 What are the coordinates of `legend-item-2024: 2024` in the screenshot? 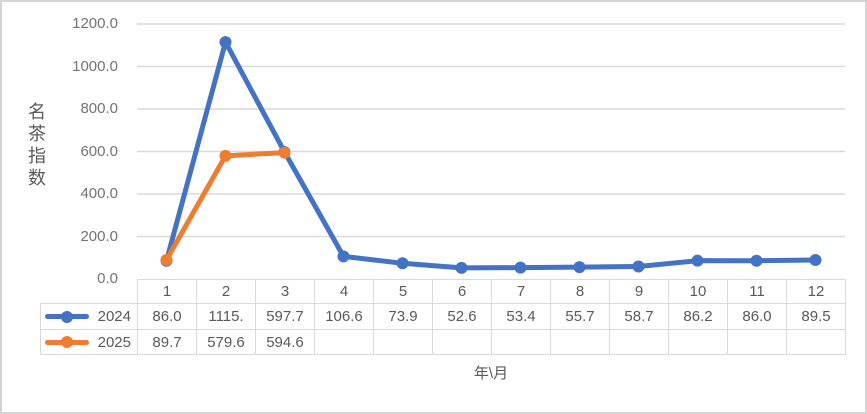 It's located at (89, 316).